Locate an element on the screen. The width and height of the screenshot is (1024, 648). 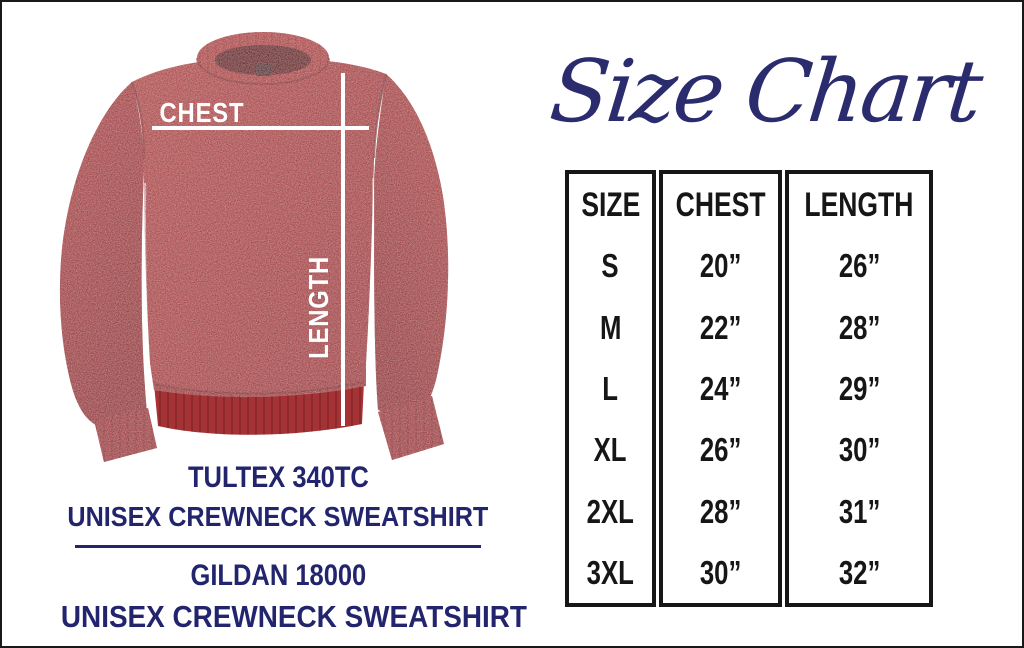
shirt-side-gap-right is located at coordinates (371, 277).